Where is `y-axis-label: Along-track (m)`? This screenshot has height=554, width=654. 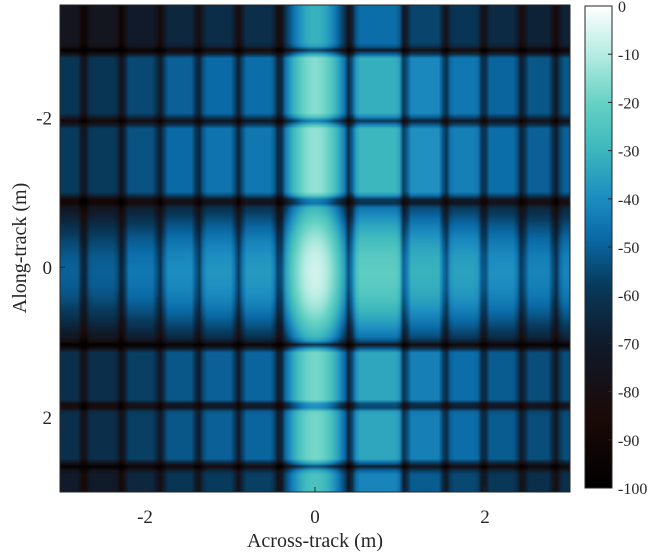
y-axis-label: Along-track (m) is located at coordinates (20, 248).